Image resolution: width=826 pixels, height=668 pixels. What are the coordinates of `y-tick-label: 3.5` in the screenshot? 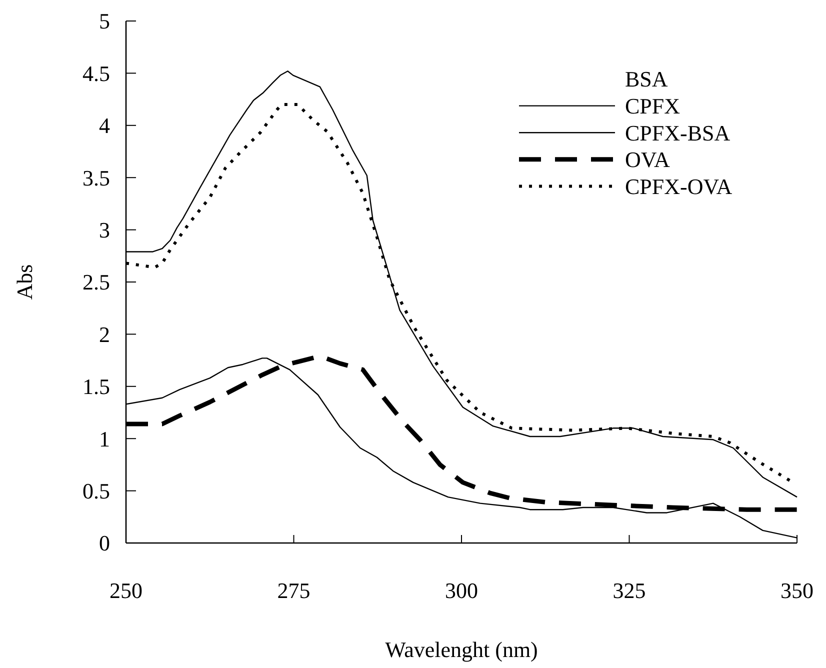 It's located at (96, 177).